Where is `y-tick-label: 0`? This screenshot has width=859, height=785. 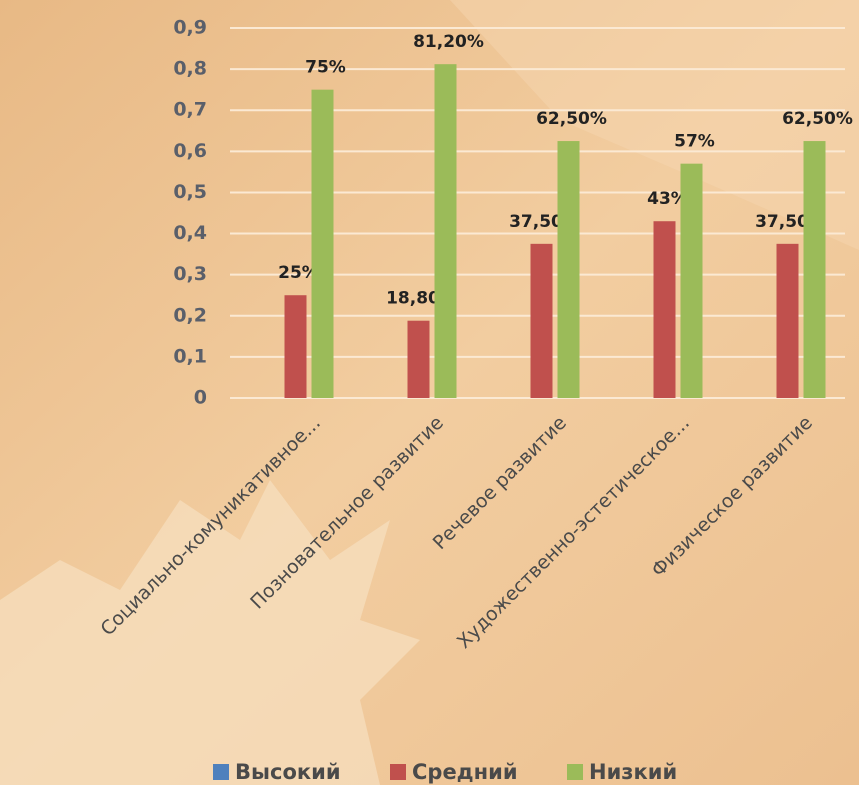 y-tick-label: 0 is located at coordinates (200, 398).